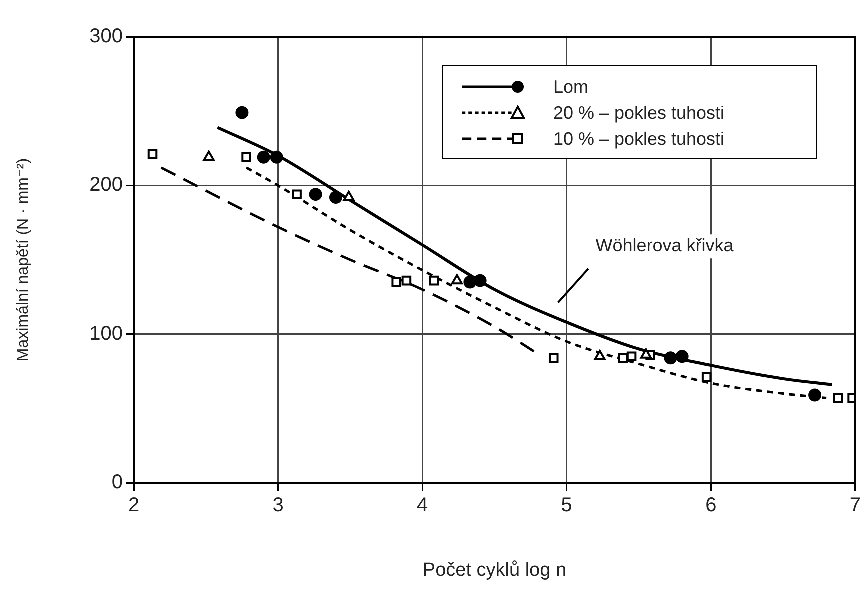 The width and height of the screenshot is (864, 596). Describe the element at coordinates (117, 483) in the screenshot. I see `y-tick-label: 0` at that location.